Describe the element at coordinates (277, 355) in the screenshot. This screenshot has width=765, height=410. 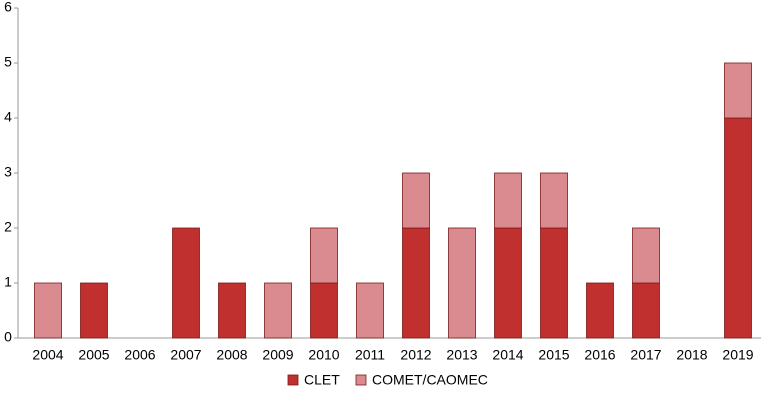
I see `x-tick-label: 2009` at that location.